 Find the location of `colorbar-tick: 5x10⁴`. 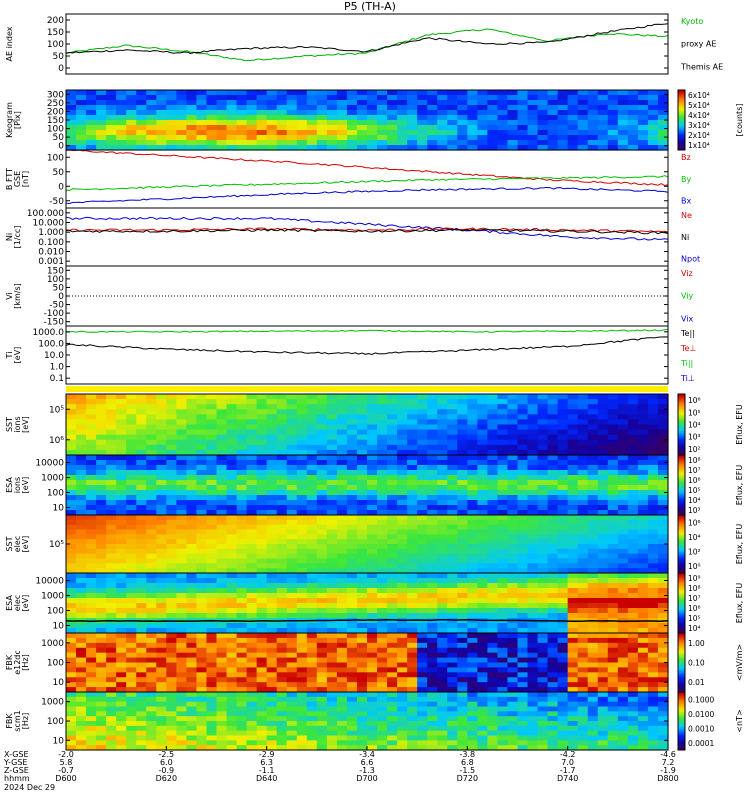

colorbar-tick: 5x10⁴ is located at coordinates (699, 105).